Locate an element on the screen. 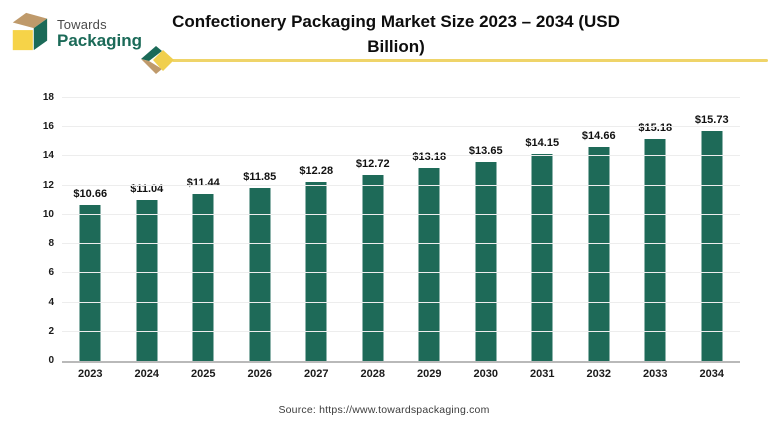 The height and width of the screenshot is (432, 768). bar-slot: $15.18 is located at coordinates (655, 229).